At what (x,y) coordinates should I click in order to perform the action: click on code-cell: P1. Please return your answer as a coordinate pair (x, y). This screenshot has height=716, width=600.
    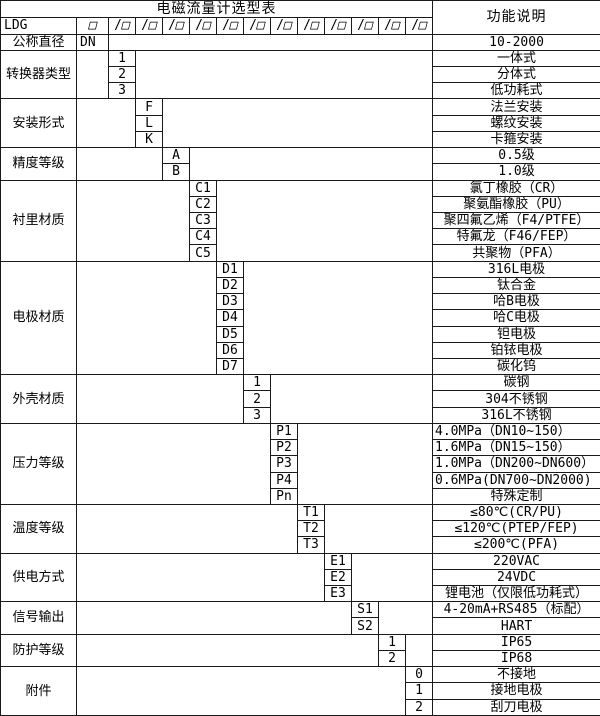
    Looking at the image, I should click on (284, 431).